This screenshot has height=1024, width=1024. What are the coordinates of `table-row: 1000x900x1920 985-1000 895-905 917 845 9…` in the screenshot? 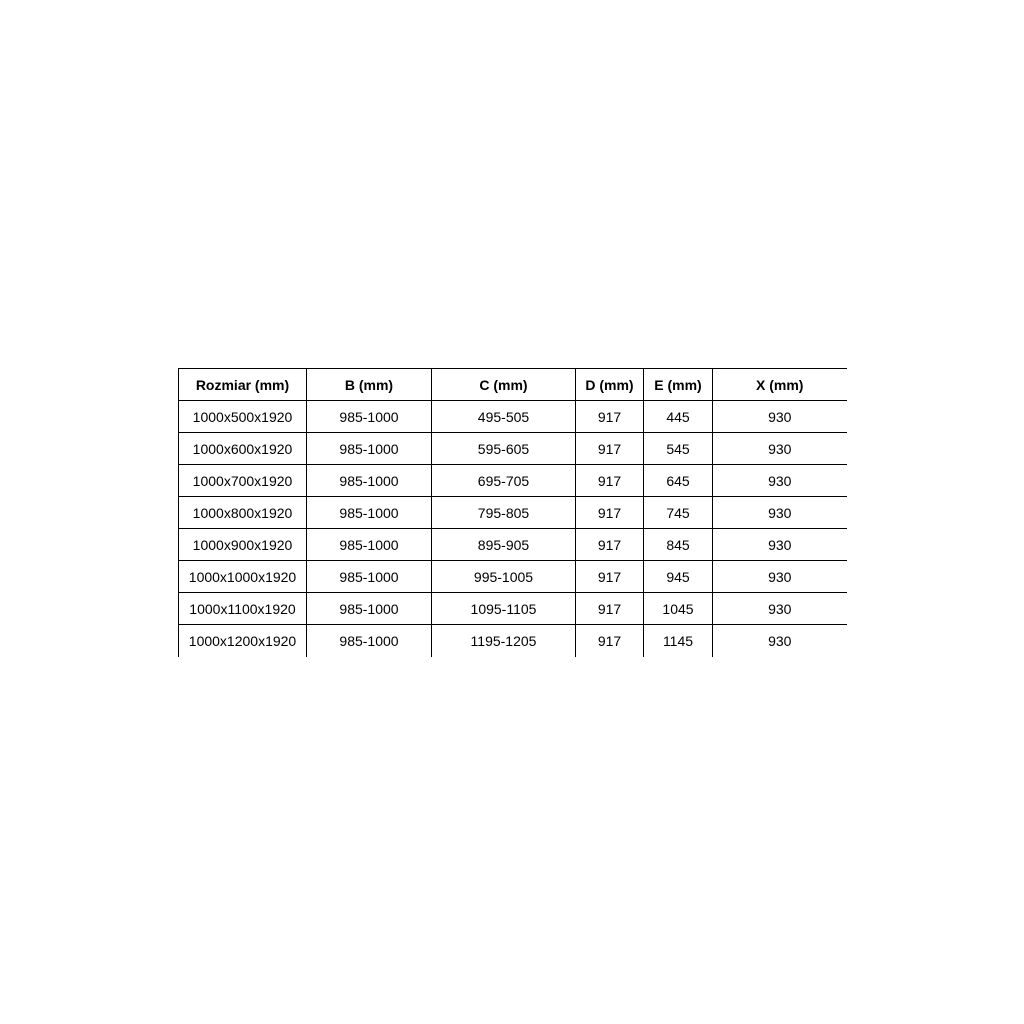 It's located at (512, 544).